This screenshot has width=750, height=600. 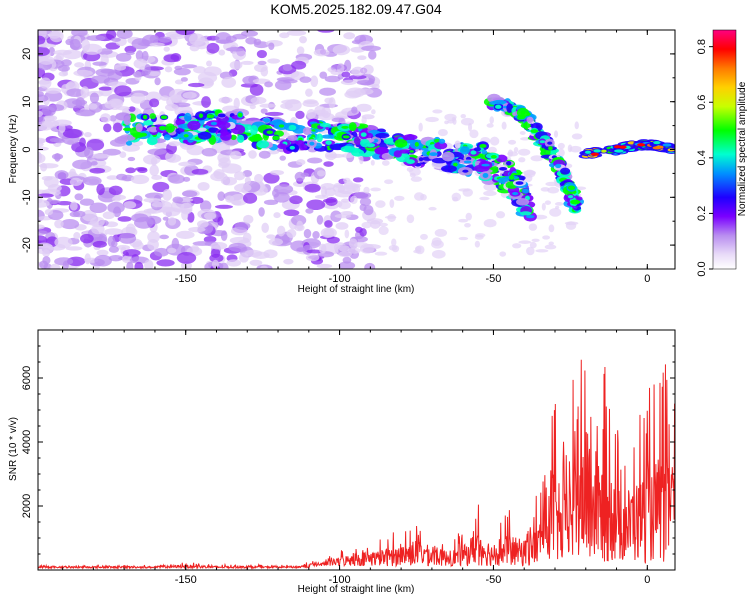 What do you see at coordinates (493, 279) in the screenshot?
I see `spectrogram-xtick-label: -50` at bounding box center [493, 279].